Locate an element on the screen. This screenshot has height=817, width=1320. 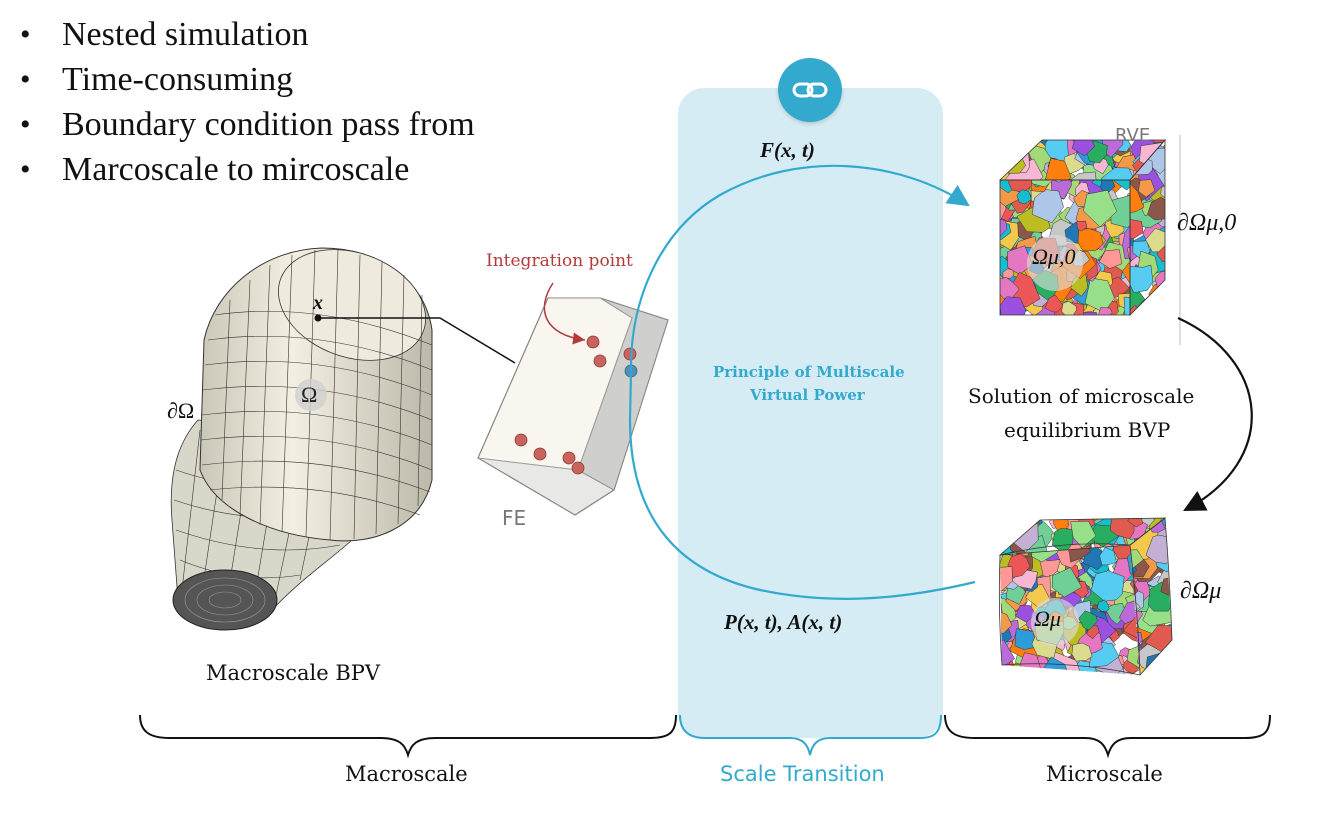
pa-xt-label: P(x, t), A(x, t) is located at coordinates (783, 622).